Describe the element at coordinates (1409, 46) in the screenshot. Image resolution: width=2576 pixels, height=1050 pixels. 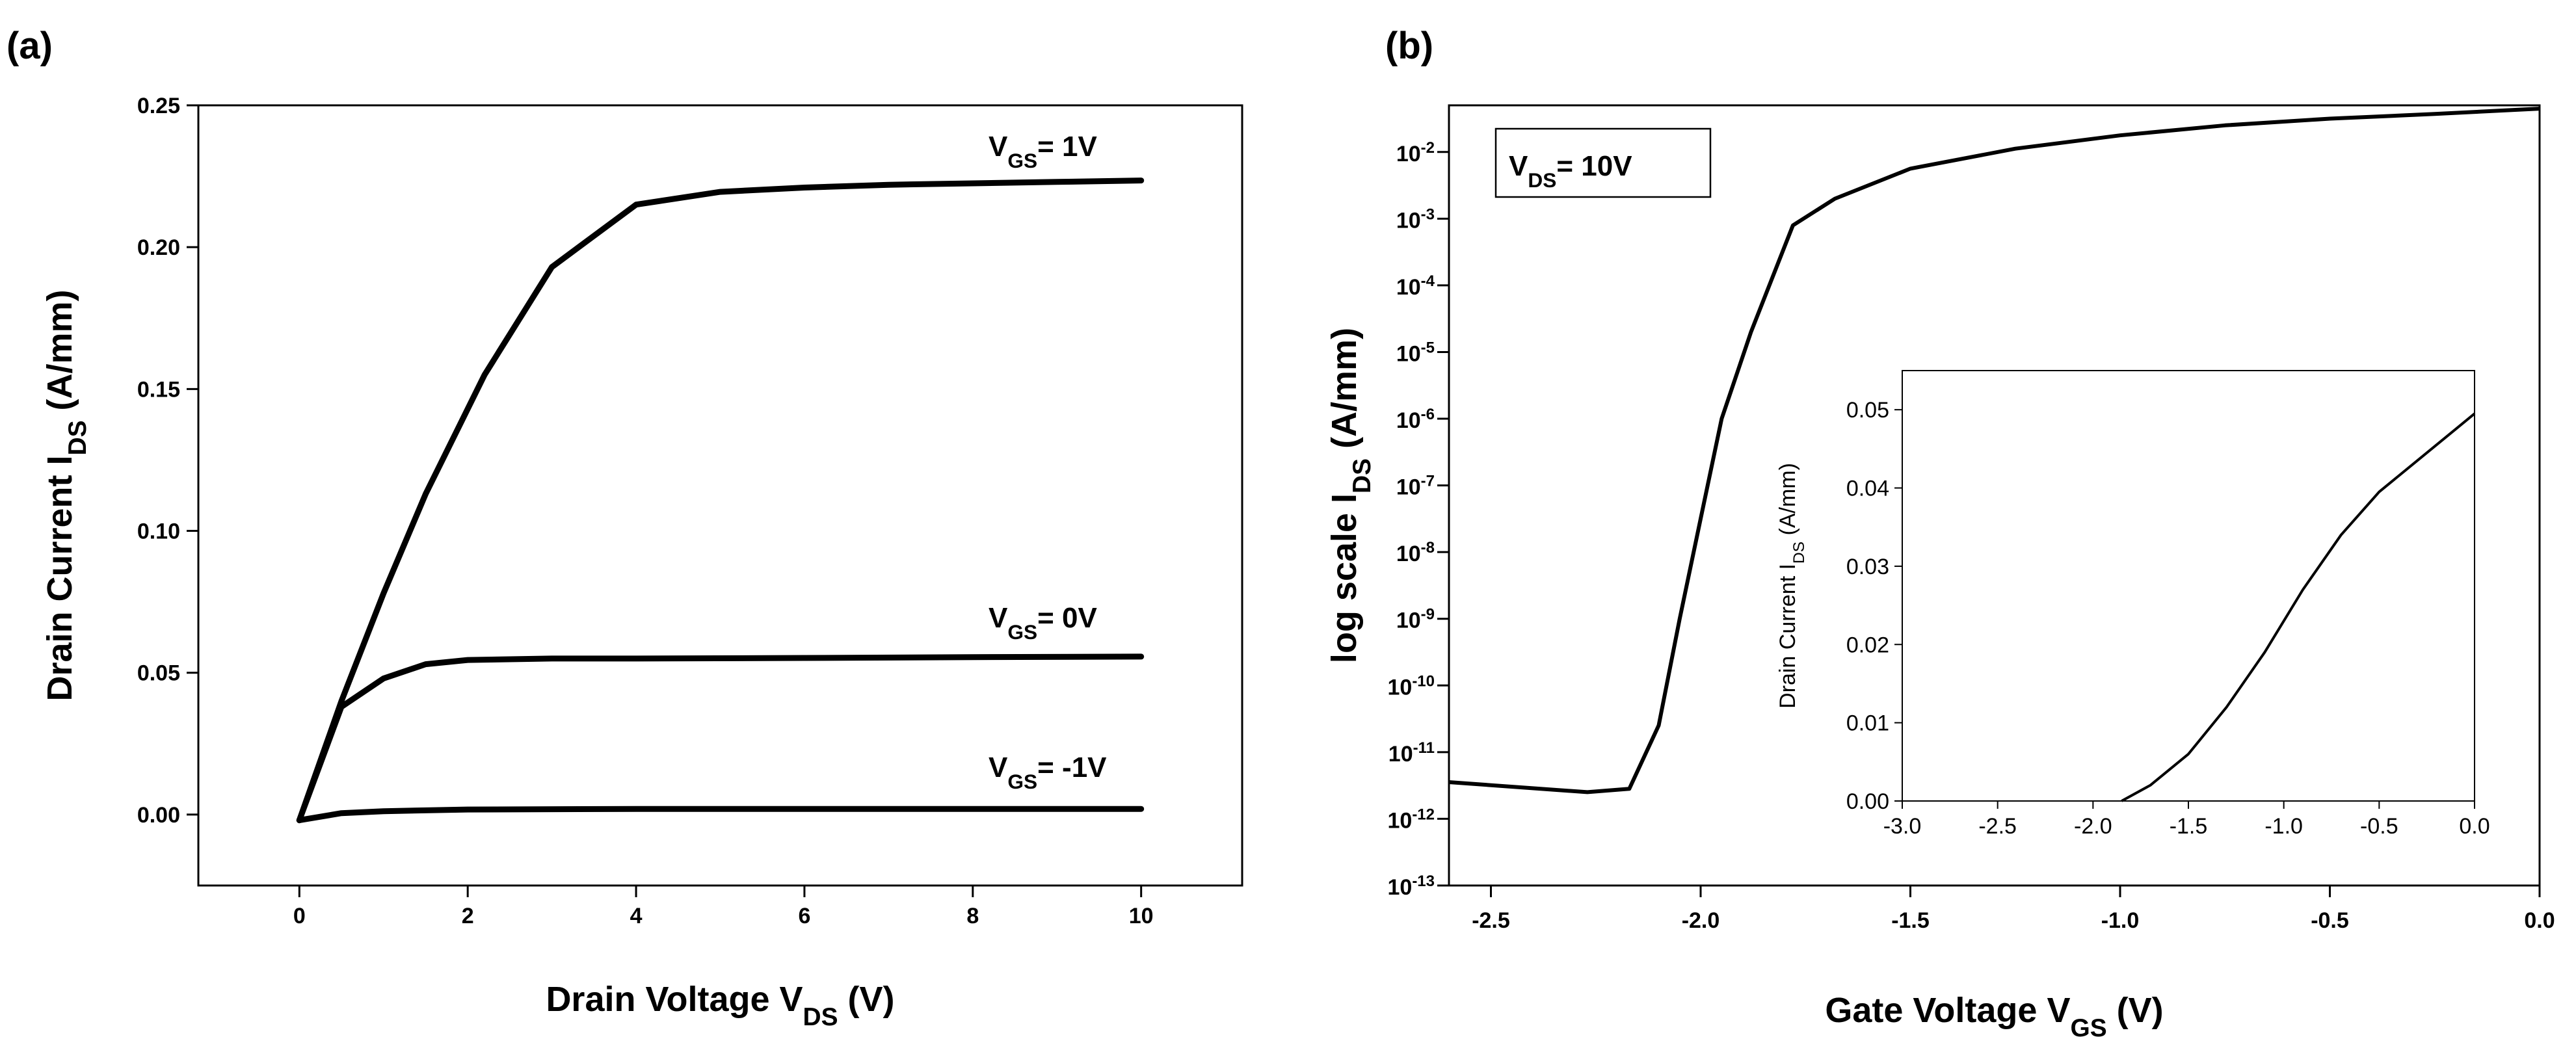
I see `panel-b-label: (b)` at that location.